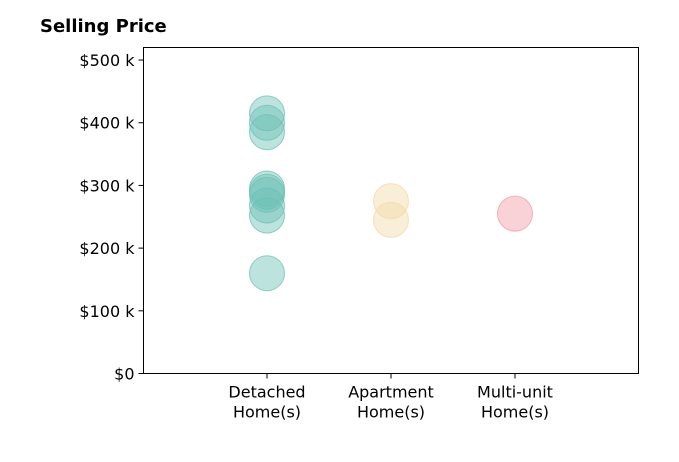  I want to click on y-tick-label: $100 k, so click(107, 311).